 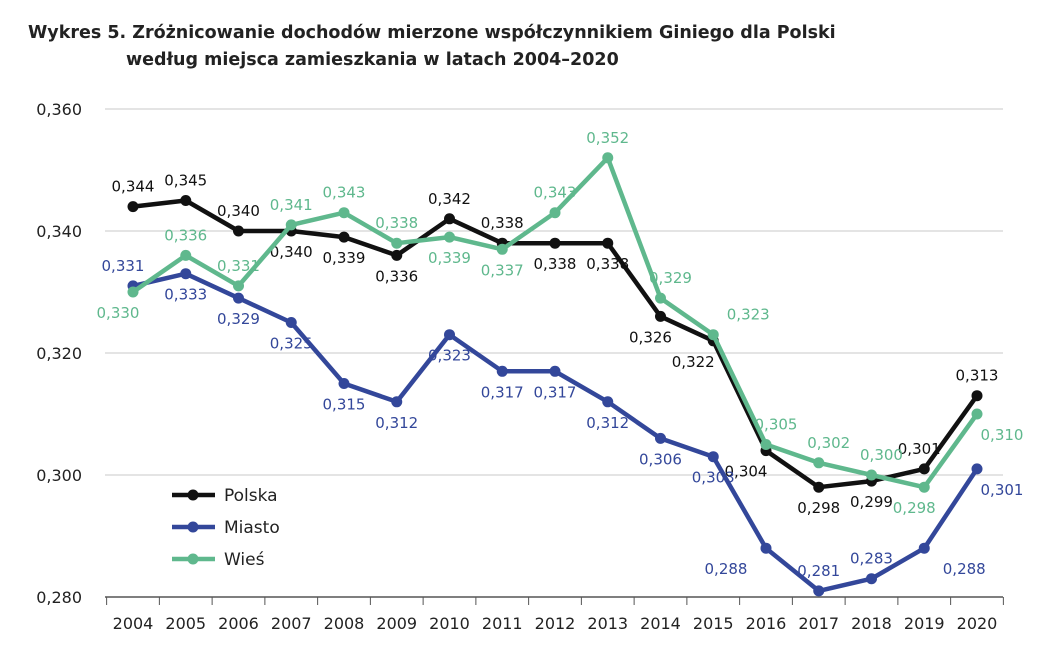 I want to click on legend-label: Miasto, so click(x=252, y=528).